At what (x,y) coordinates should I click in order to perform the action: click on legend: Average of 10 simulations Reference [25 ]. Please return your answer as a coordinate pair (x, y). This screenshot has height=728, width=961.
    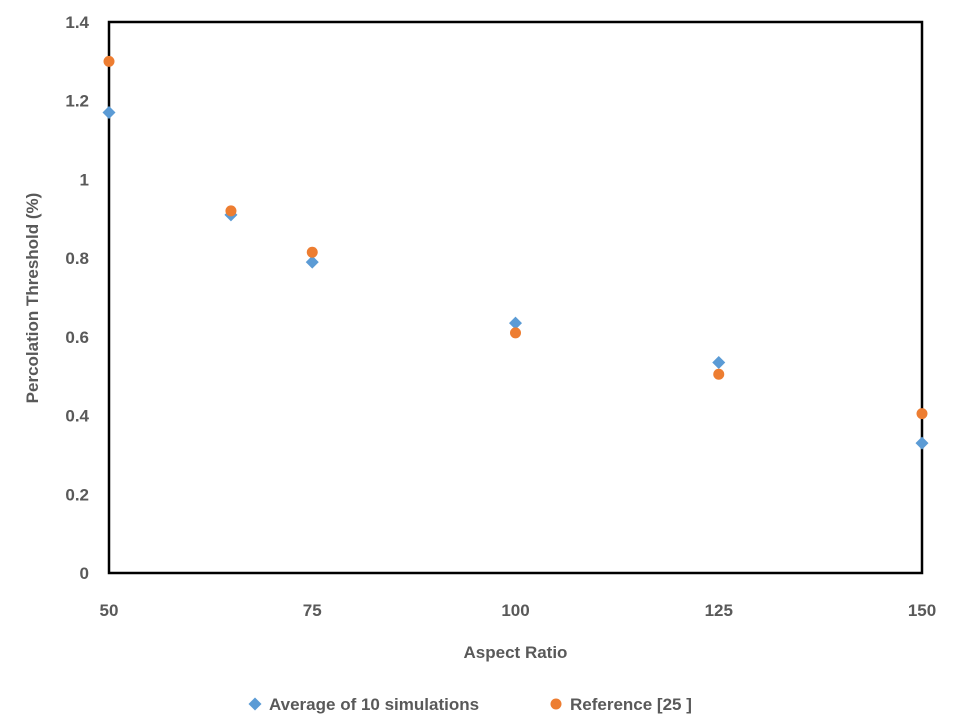
    Looking at the image, I should click on (470, 704).